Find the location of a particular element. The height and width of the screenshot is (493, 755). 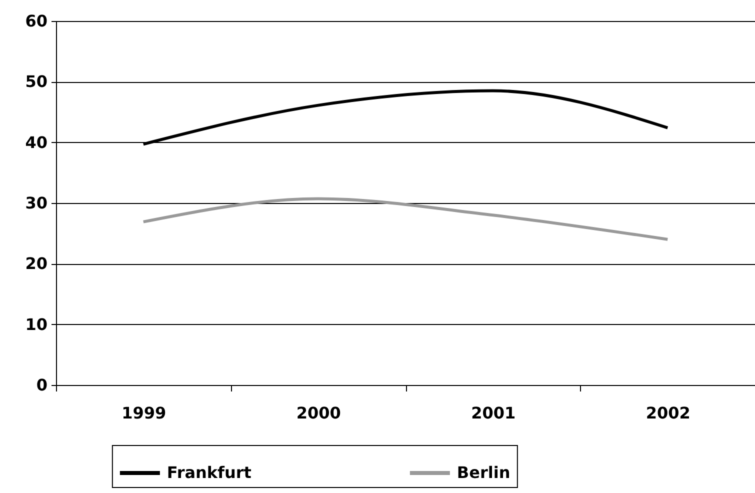

line-series is located at coordinates (406, 219).